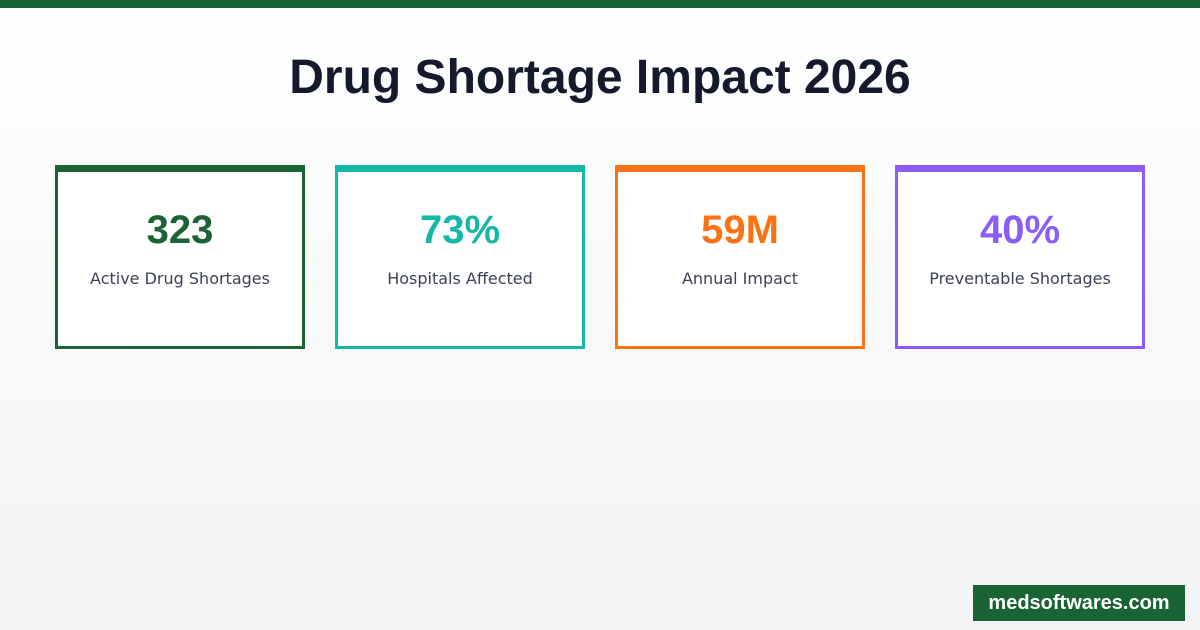 The height and width of the screenshot is (630, 1200). What do you see at coordinates (1020, 278) in the screenshot?
I see `stat-label: Preventable Shortages` at bounding box center [1020, 278].